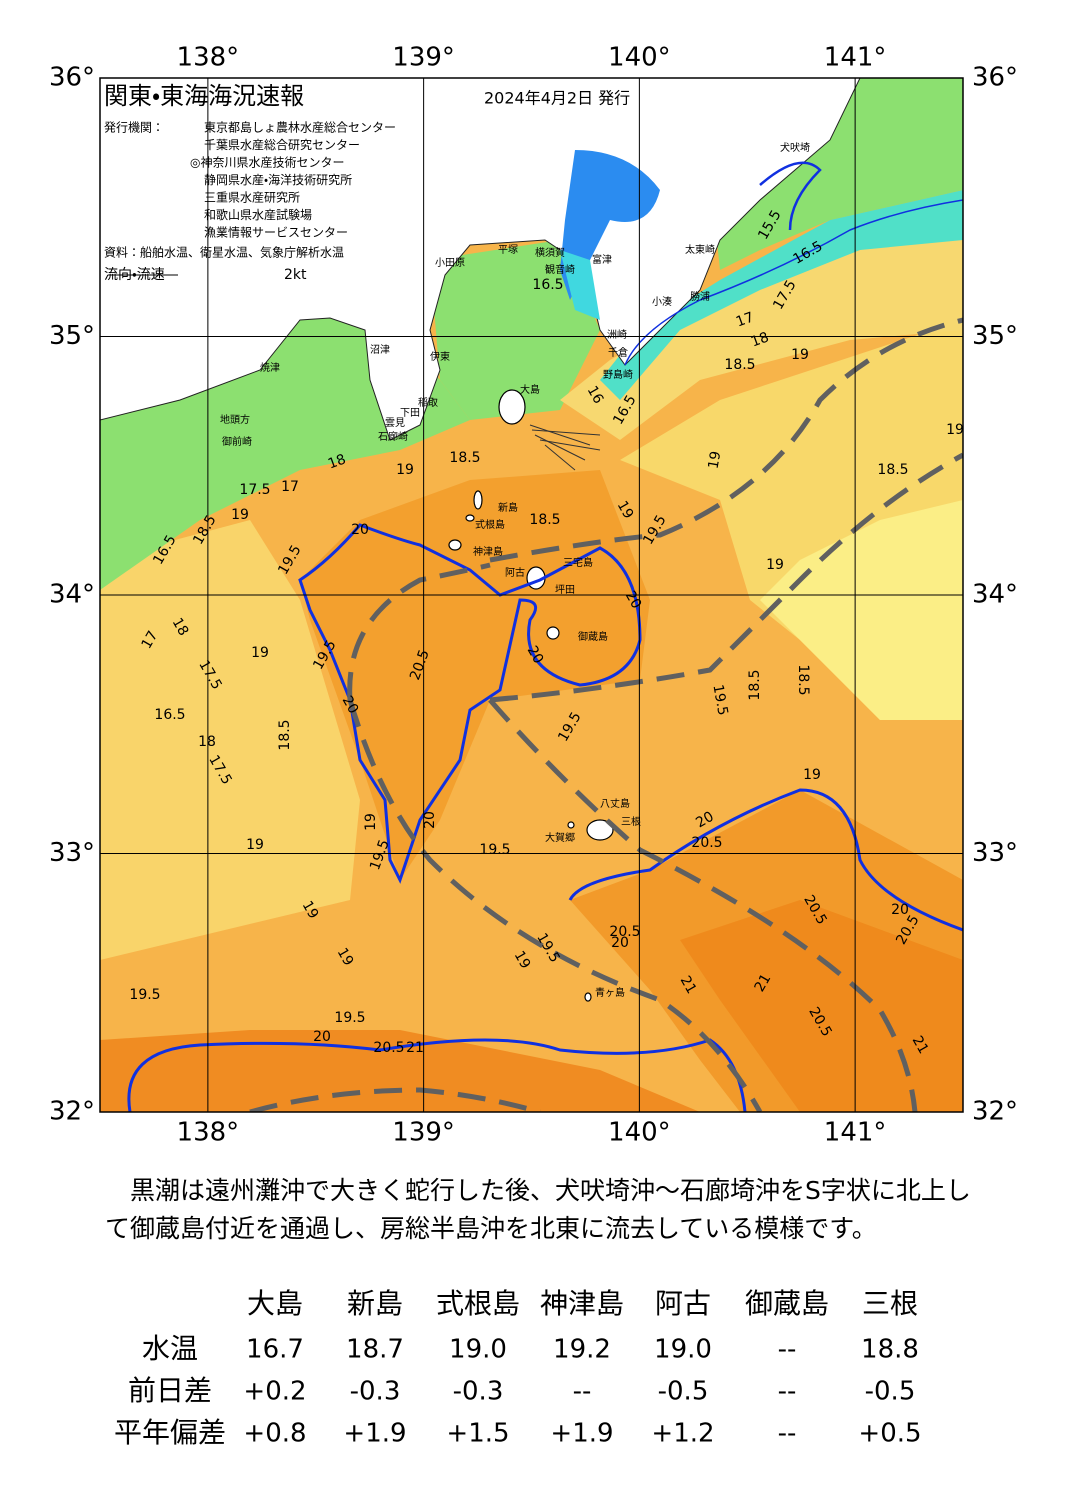  Describe the element at coordinates (508, 250) in the screenshot. I see `place-label: 平塚` at that location.